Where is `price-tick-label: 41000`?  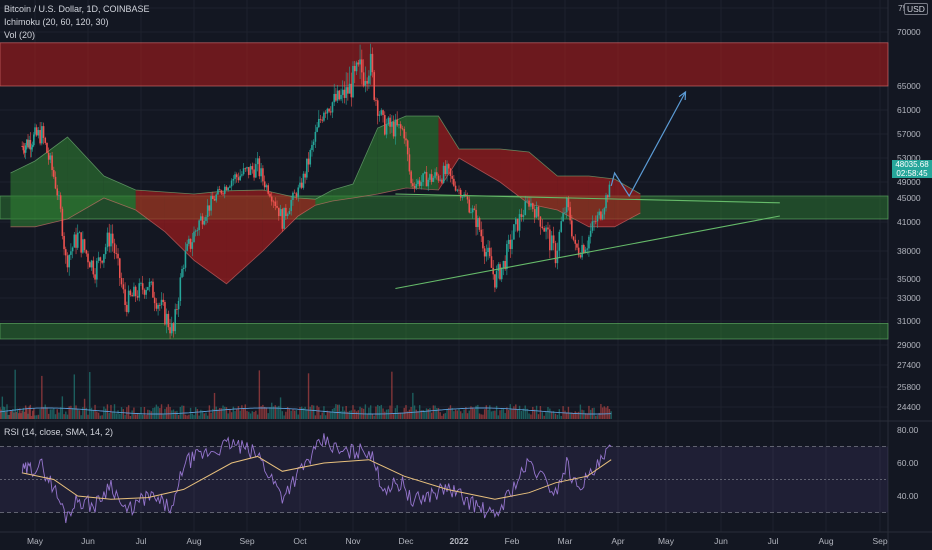 price-tick-label: 41000 is located at coordinates (909, 222).